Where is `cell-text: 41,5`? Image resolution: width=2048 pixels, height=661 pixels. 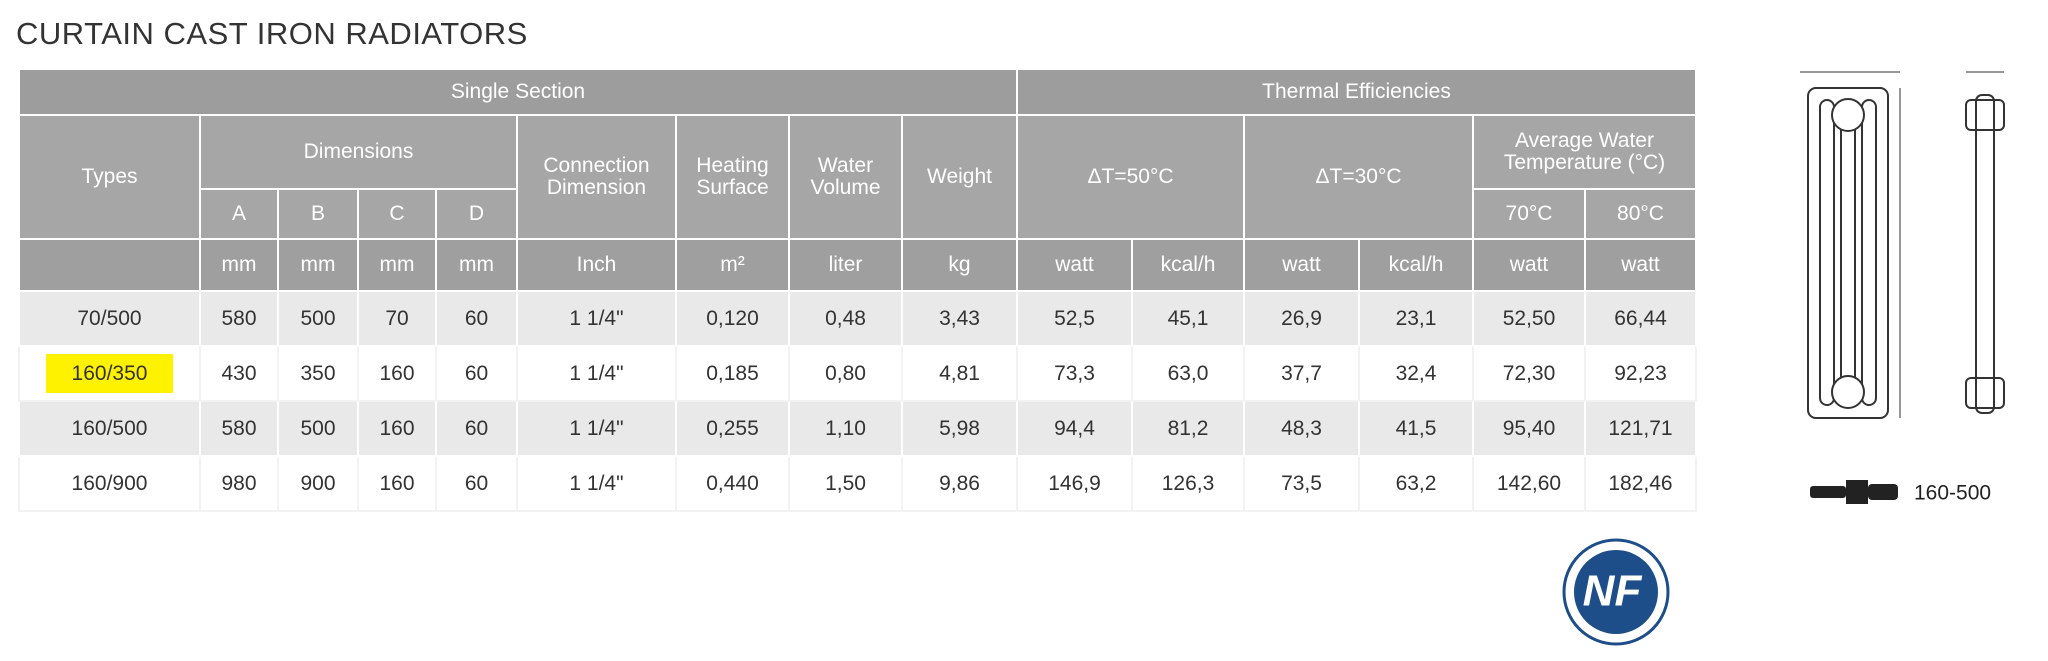 cell-text: 41,5 is located at coordinates (1416, 428).